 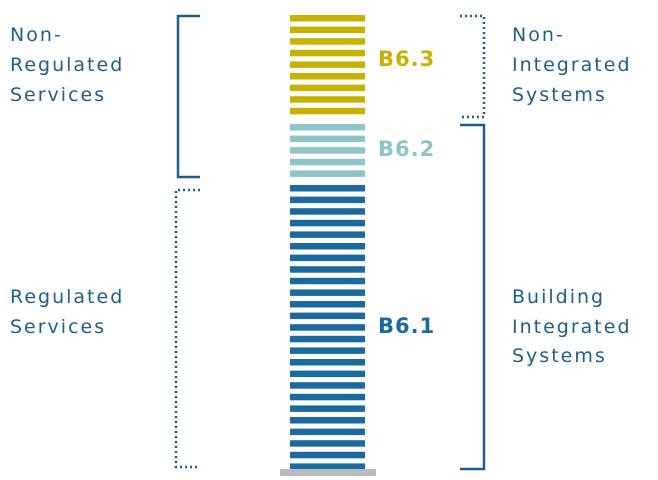 What do you see at coordinates (558, 297) in the screenshot?
I see `label-line: Building` at bounding box center [558, 297].